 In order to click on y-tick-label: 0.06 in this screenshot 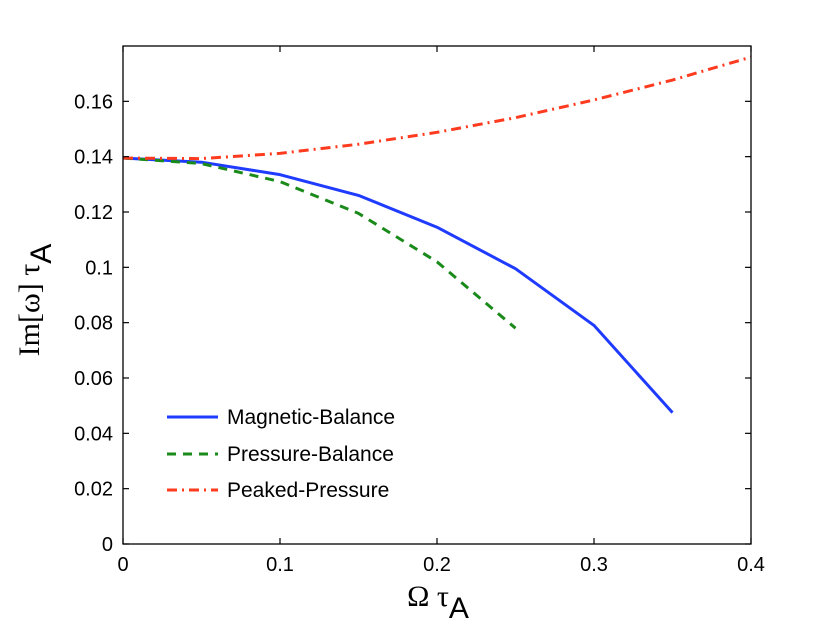, I will do `click(93, 379)`.